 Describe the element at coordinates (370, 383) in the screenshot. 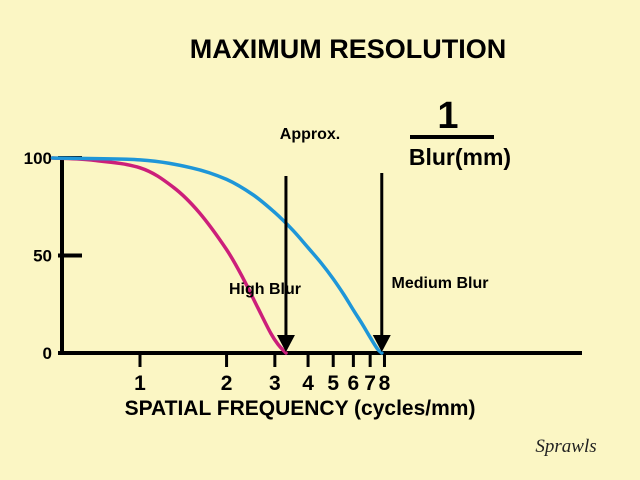

I see `x-tick-label: 7` at that location.